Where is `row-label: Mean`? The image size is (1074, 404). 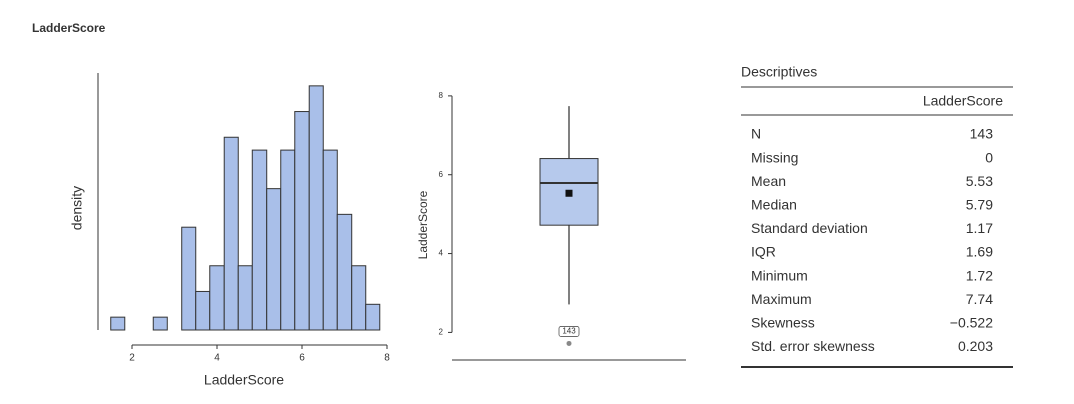 row-label: Mean is located at coordinates (768, 181).